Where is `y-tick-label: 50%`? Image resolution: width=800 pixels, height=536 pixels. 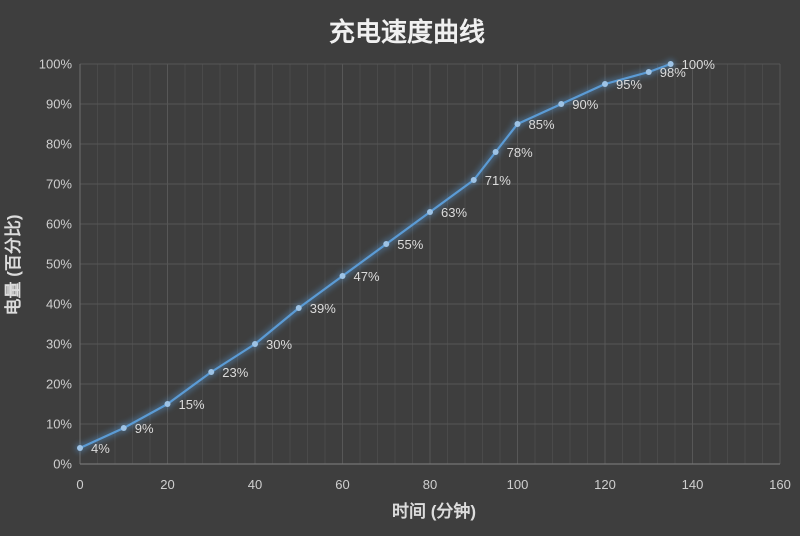
y-tick-label: 50% is located at coordinates (59, 264).